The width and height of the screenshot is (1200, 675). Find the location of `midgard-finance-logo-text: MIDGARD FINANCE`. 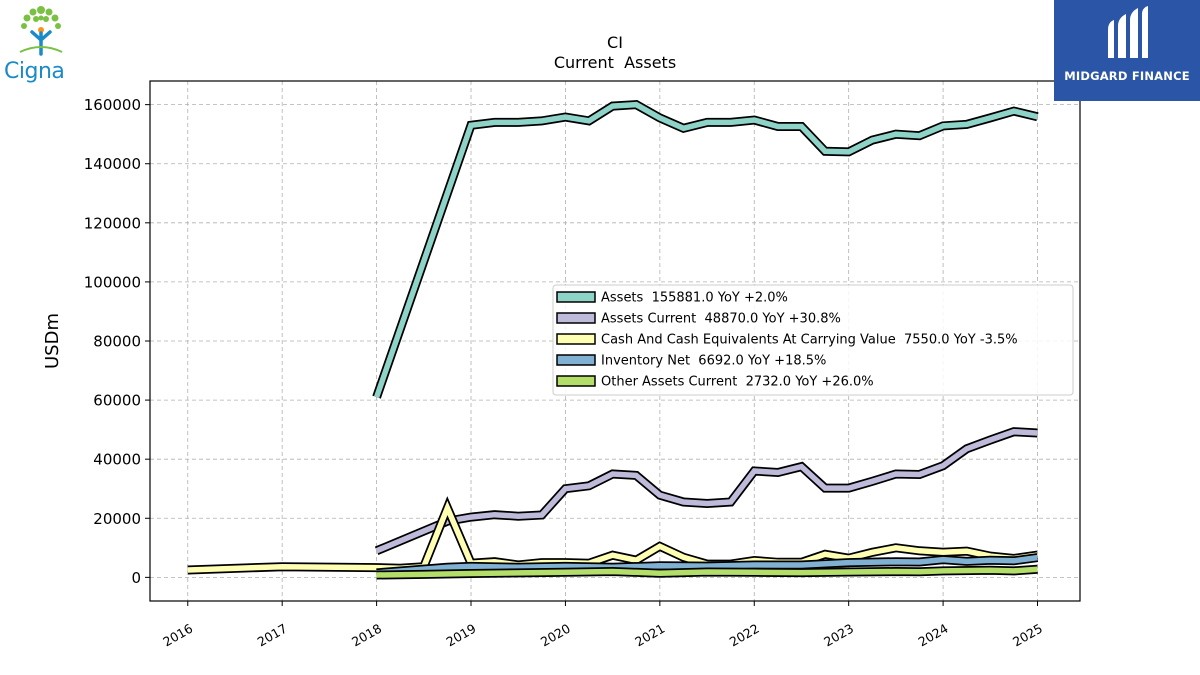

midgard-finance-logo-text: MIDGARD FINANCE is located at coordinates (1127, 76).